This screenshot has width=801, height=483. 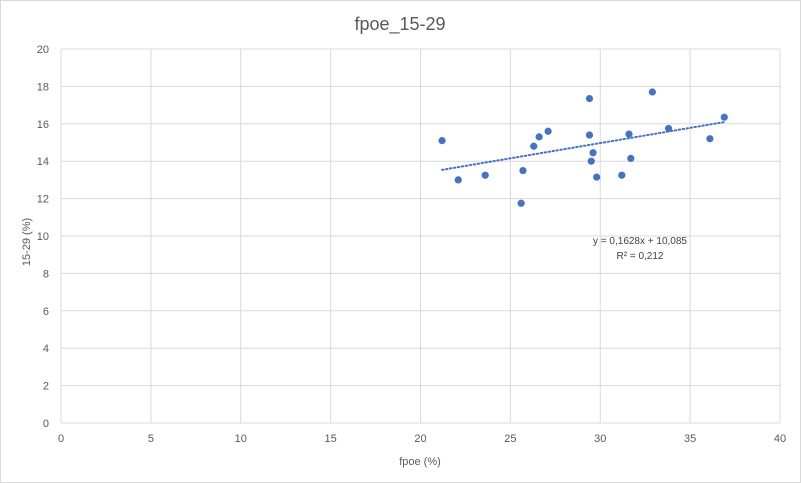 What do you see at coordinates (331, 439) in the screenshot?
I see `x-tick-label: 15` at bounding box center [331, 439].